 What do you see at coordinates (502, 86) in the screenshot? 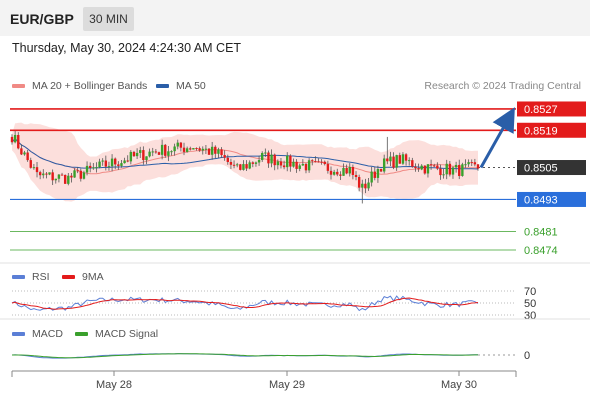
I see `credit-text: Research © 2024 Trading Central` at bounding box center [502, 86].